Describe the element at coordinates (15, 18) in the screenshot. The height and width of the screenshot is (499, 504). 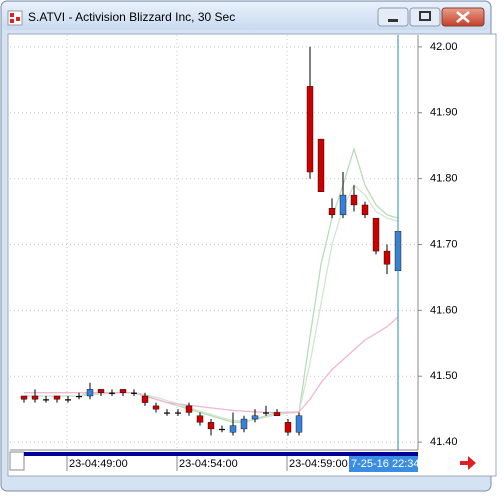
I see `app-icon` at that location.